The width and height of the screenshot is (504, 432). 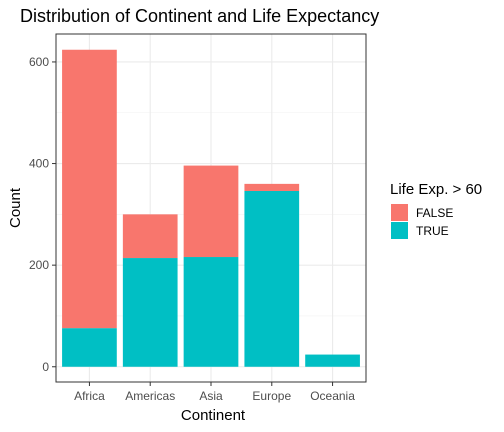 I want to click on x-tick-label-asia: Asia, so click(x=211, y=396).